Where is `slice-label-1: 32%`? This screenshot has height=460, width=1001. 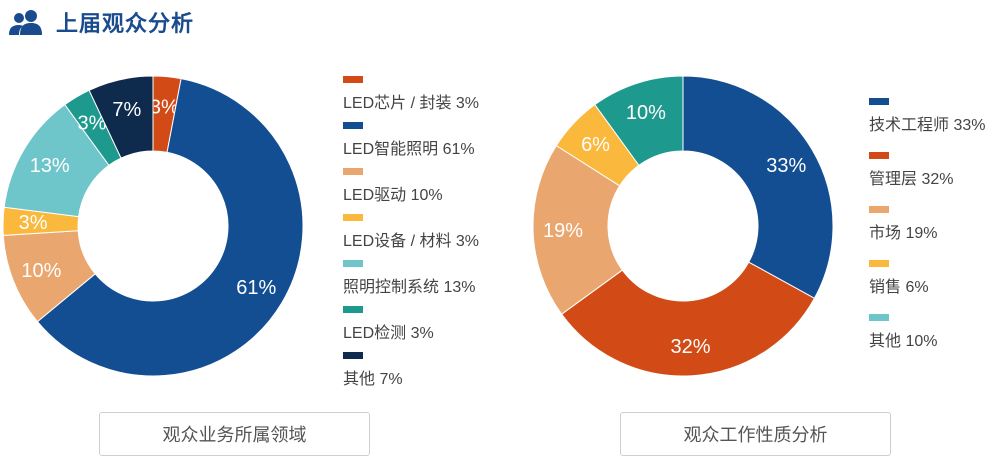 slice-label-1: 32% is located at coordinates (691, 347).